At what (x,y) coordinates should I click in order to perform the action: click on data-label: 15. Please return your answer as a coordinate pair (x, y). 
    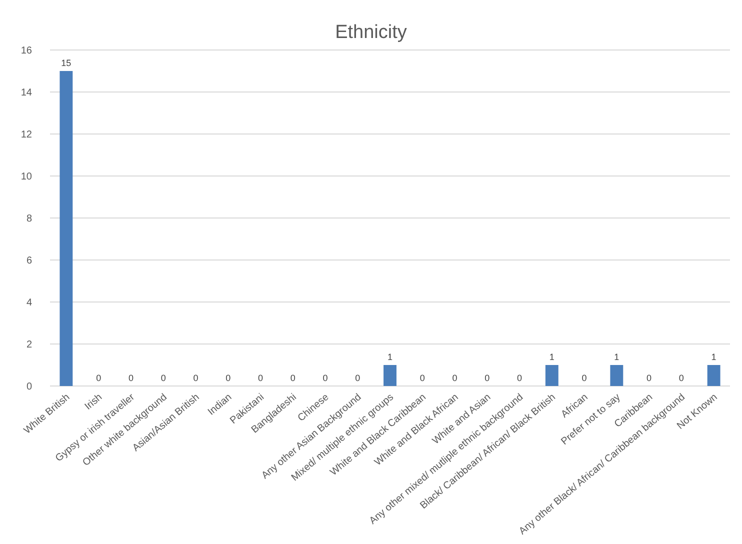
    Looking at the image, I should click on (66, 63).